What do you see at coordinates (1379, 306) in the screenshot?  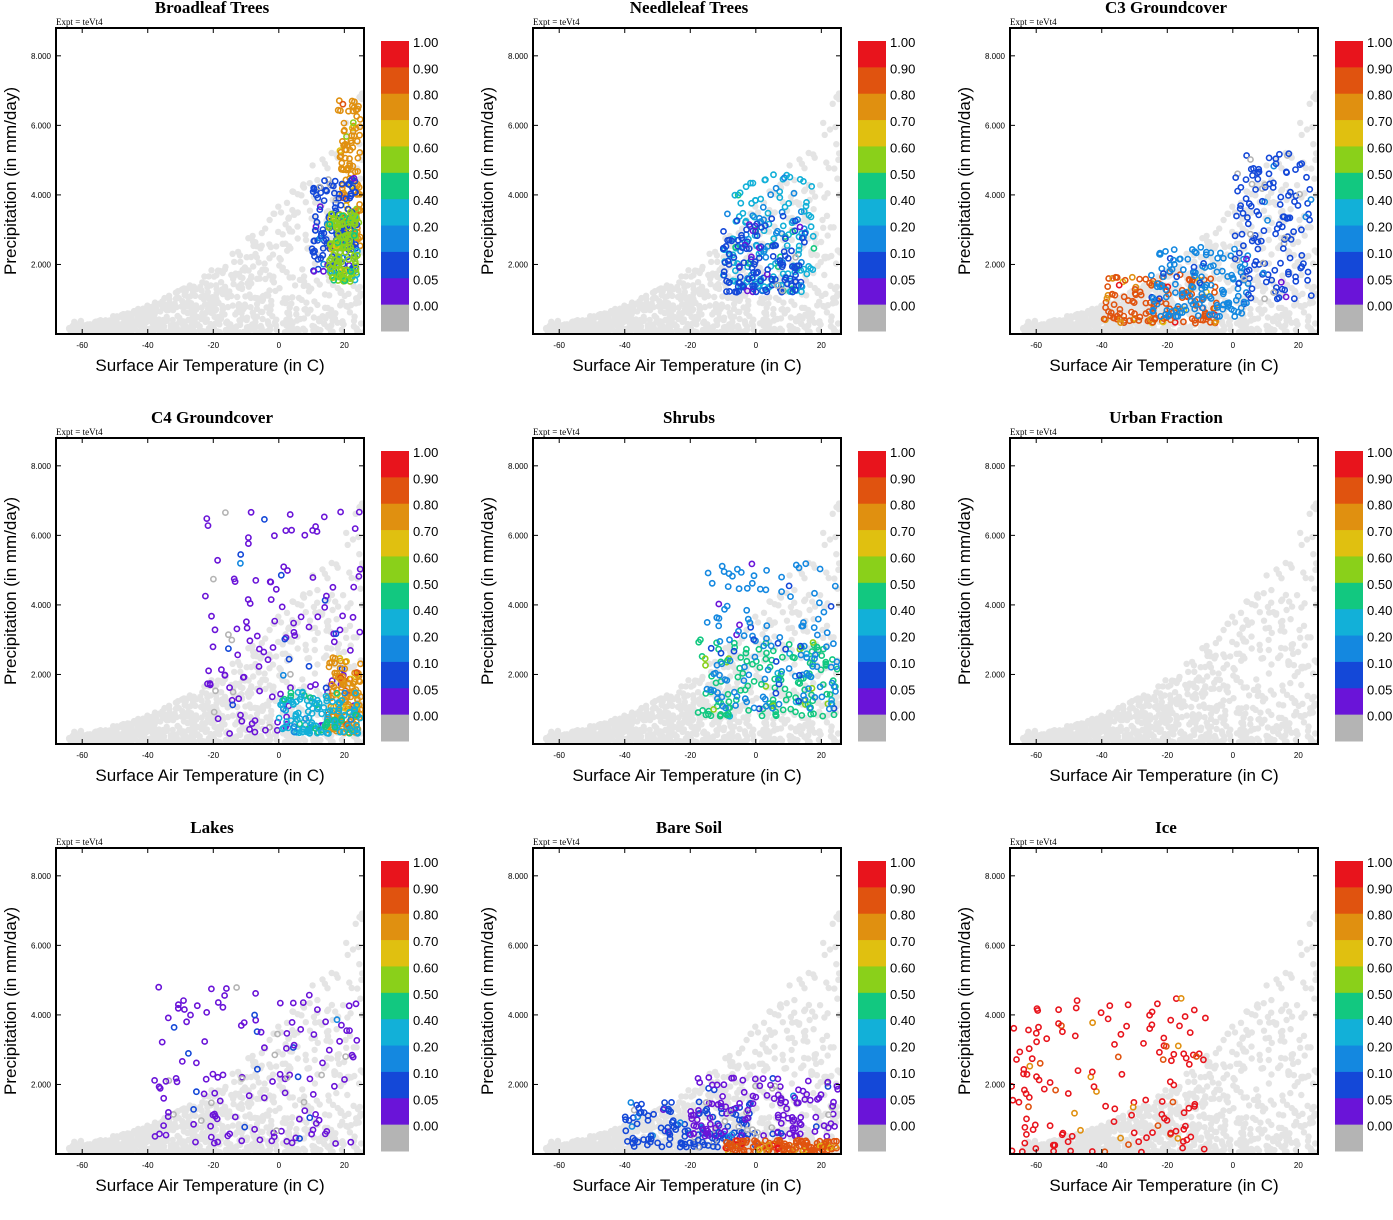 I see `colorbar-label: 0.00` at bounding box center [1379, 306].